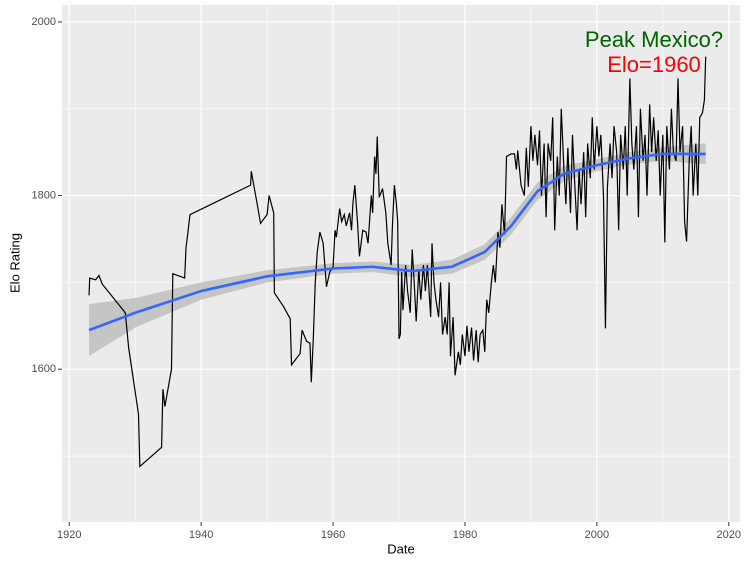  Describe the element at coordinates (597, 535) in the screenshot. I see `x-tick-label: 2000` at that location.